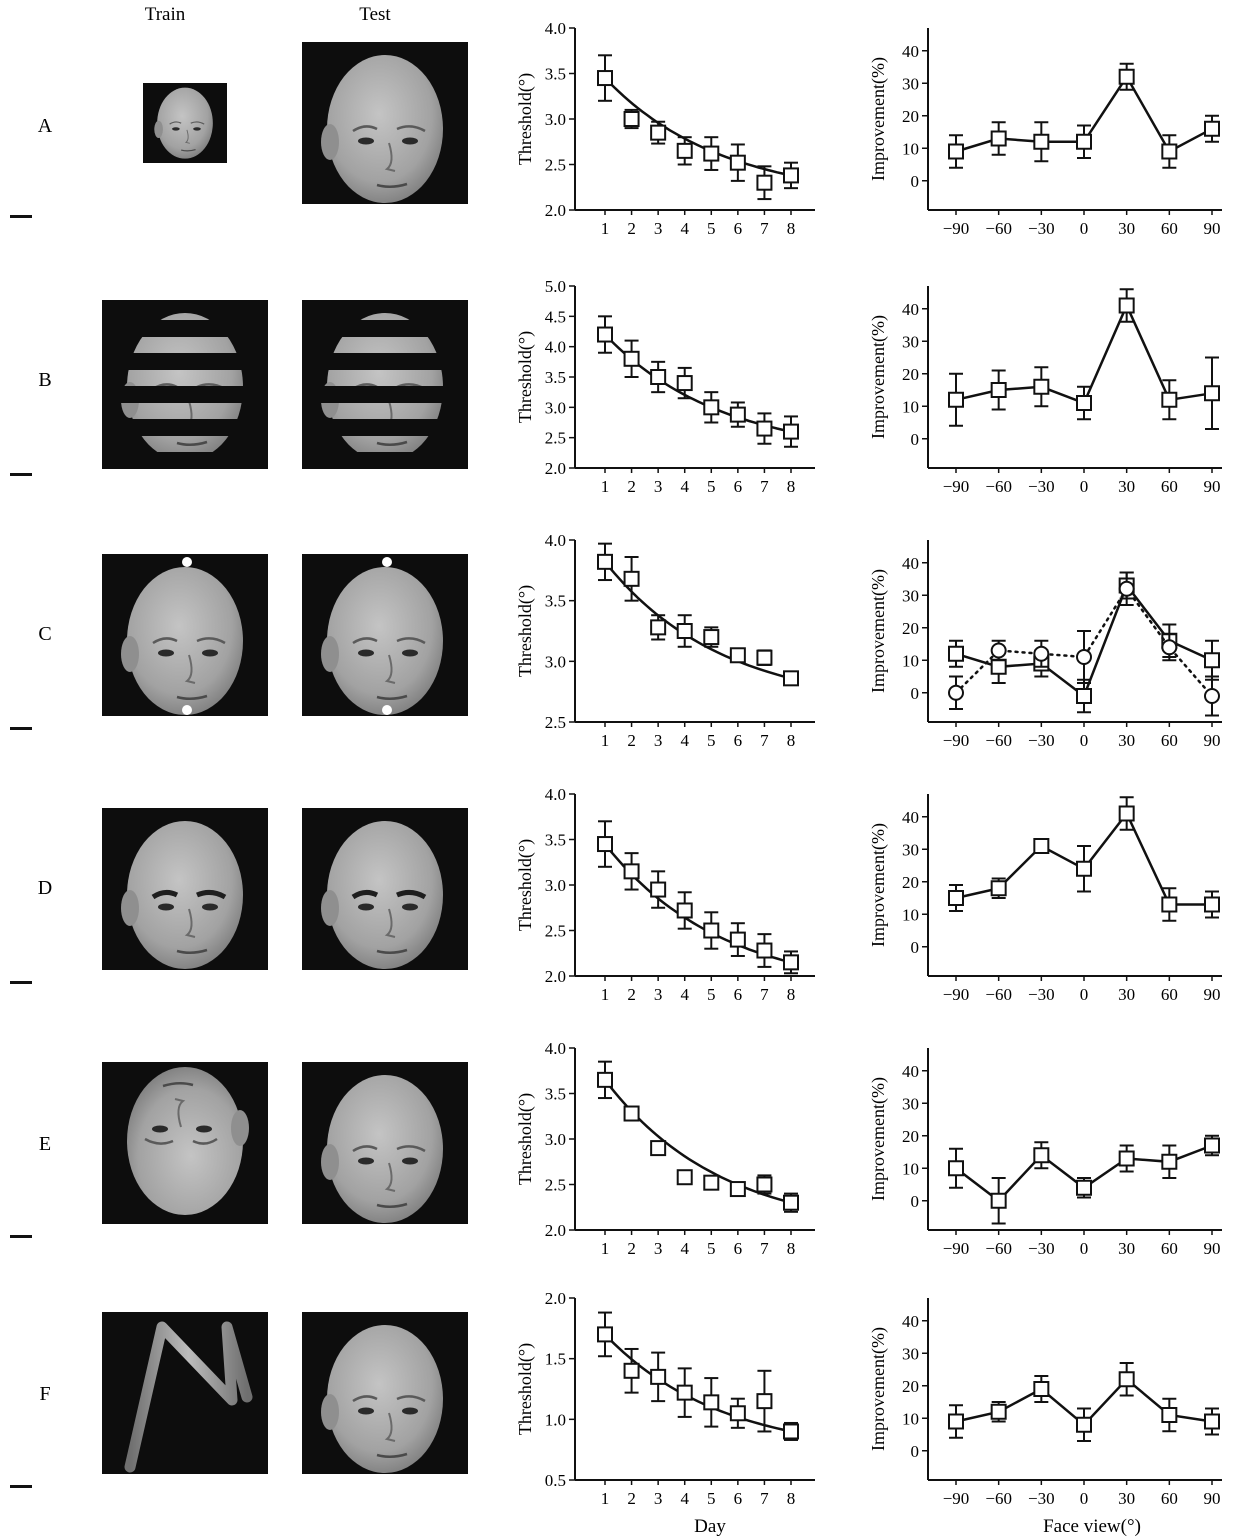  I want to click on x-tick-label: 1, so click(605, 740).